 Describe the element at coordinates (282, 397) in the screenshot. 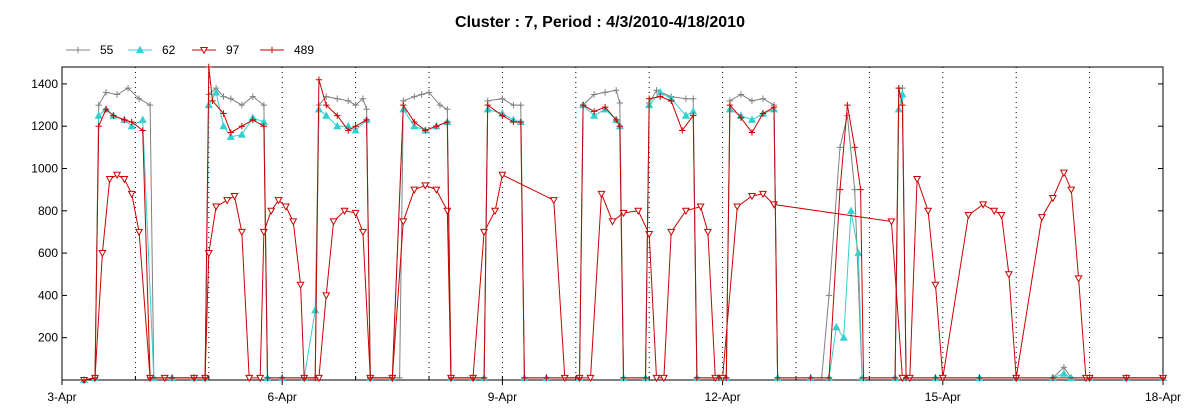

I see `x-tick-label: 6-Apr` at that location.